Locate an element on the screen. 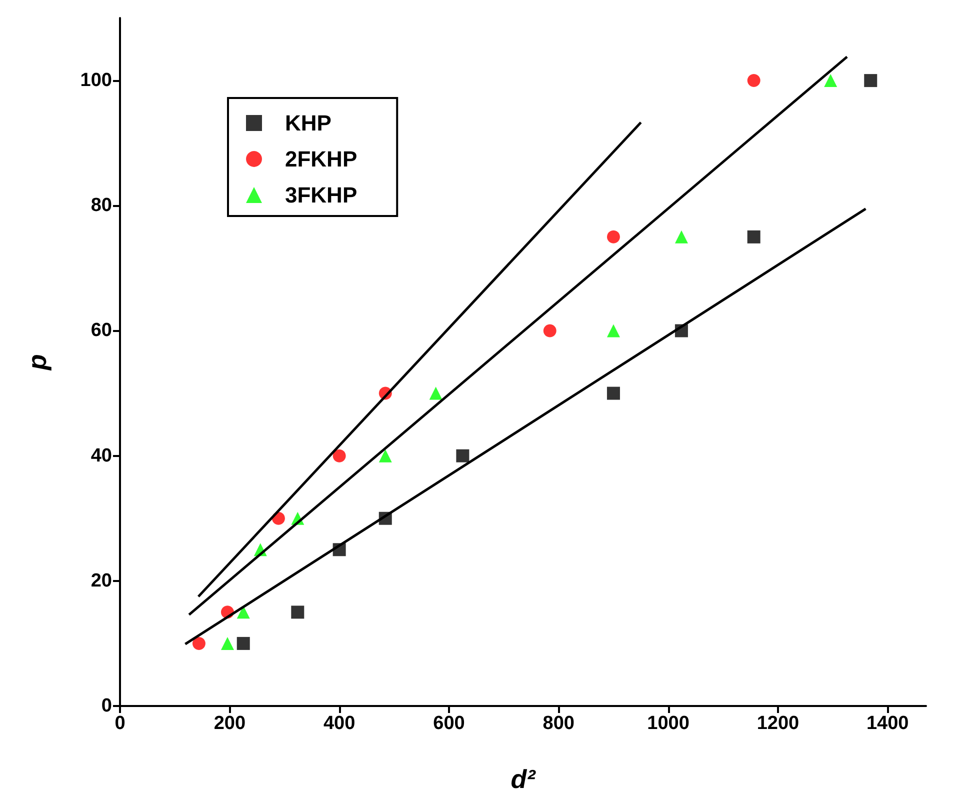 The image size is (964, 812). x-tick-label: 400 is located at coordinates (339, 723).